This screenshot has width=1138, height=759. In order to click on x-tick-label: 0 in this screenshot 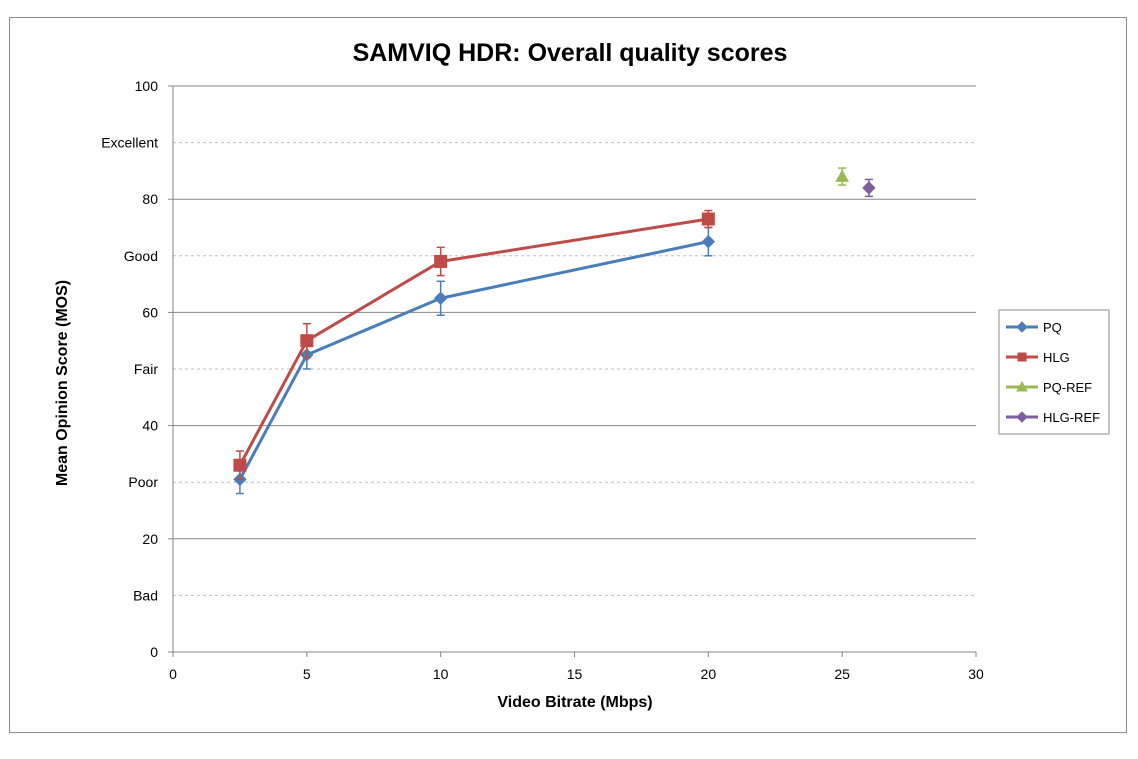, I will do `click(173, 674)`.